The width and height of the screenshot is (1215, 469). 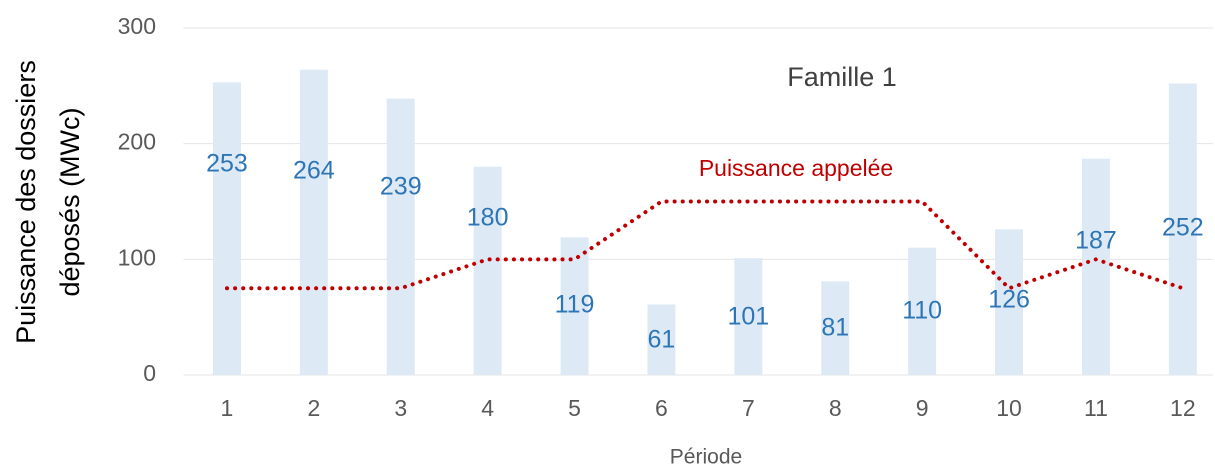 What do you see at coordinates (1096, 241) in the screenshot?
I see `value-label: 187` at bounding box center [1096, 241].